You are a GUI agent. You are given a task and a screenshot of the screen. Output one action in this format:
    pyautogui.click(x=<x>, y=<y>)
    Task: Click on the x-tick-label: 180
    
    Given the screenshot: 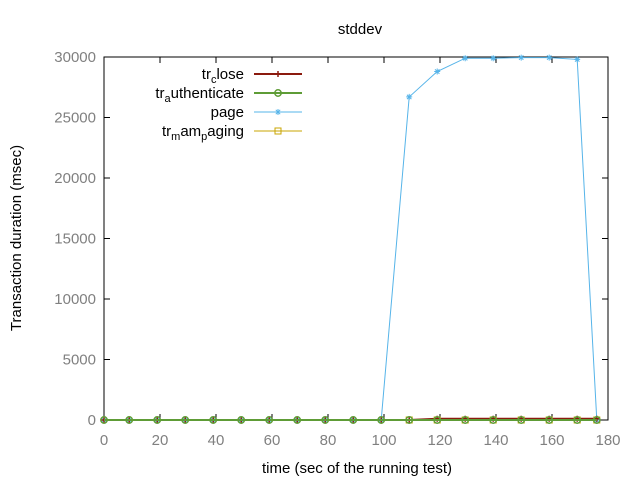 What is the action you would take?
    pyautogui.click(x=607, y=440)
    